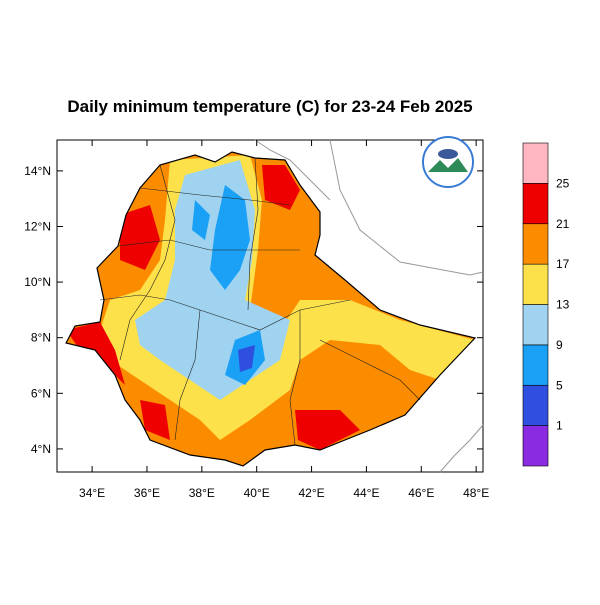 The height and width of the screenshot is (605, 600). I want to click on colorbar-label: 25, so click(563, 183).